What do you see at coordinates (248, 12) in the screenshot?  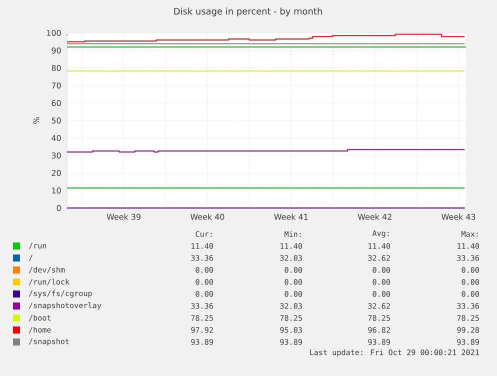 I see `chart-title: Disk usage in percent - by month` at bounding box center [248, 12].